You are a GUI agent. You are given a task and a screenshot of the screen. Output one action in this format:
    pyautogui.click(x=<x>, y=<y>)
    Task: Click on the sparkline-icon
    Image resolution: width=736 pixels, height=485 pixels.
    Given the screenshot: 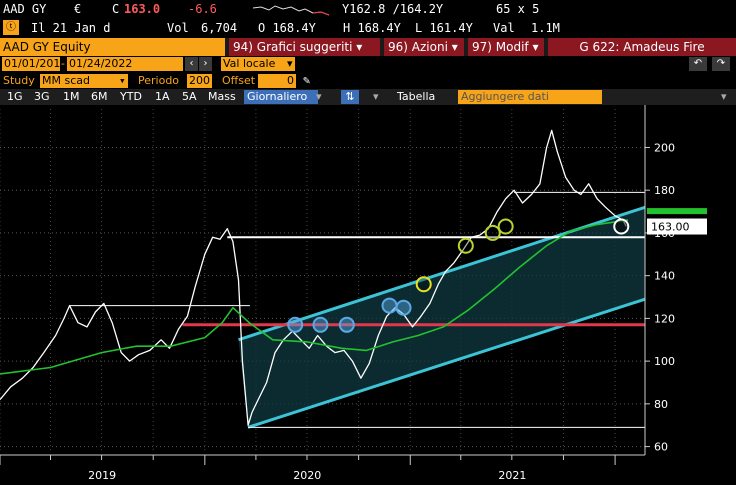 What is the action you would take?
    pyautogui.click(x=291, y=10)
    